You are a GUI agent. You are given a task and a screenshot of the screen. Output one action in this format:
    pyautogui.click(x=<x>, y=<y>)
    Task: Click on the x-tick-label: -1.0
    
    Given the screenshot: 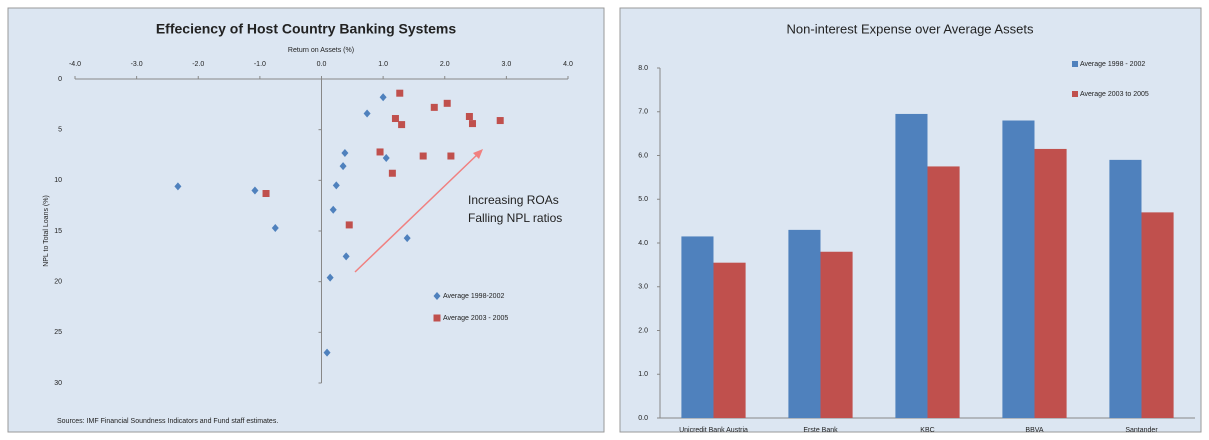 What is the action you would take?
    pyautogui.click(x=260, y=64)
    